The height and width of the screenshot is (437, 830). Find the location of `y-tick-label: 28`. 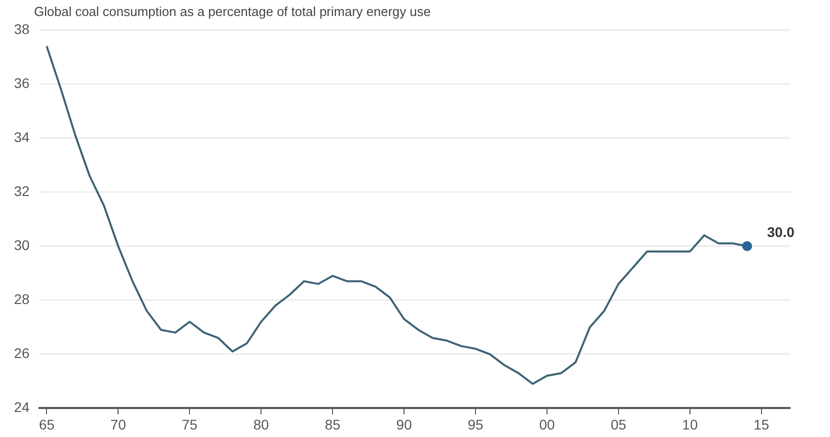

y-tick-label: 28 is located at coordinates (22, 299).